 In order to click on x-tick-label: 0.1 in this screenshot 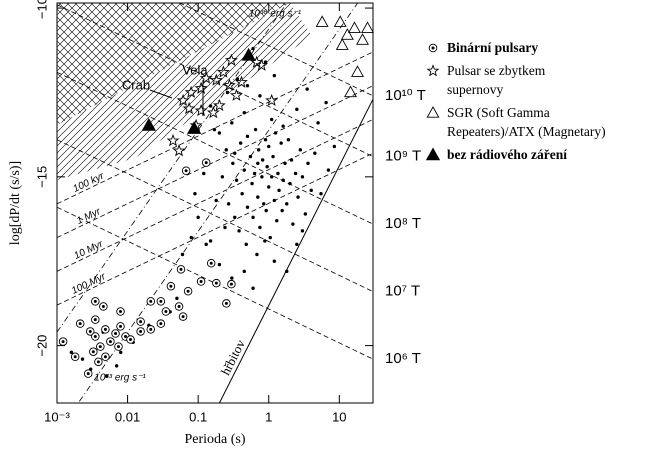, I will do `click(198, 416)`.